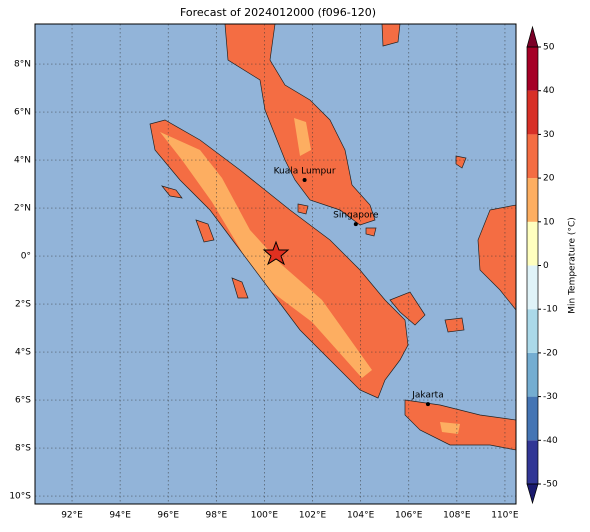 This screenshot has height=532, width=590. I want to click on lon-tick-label: 110°E, so click(505, 516).